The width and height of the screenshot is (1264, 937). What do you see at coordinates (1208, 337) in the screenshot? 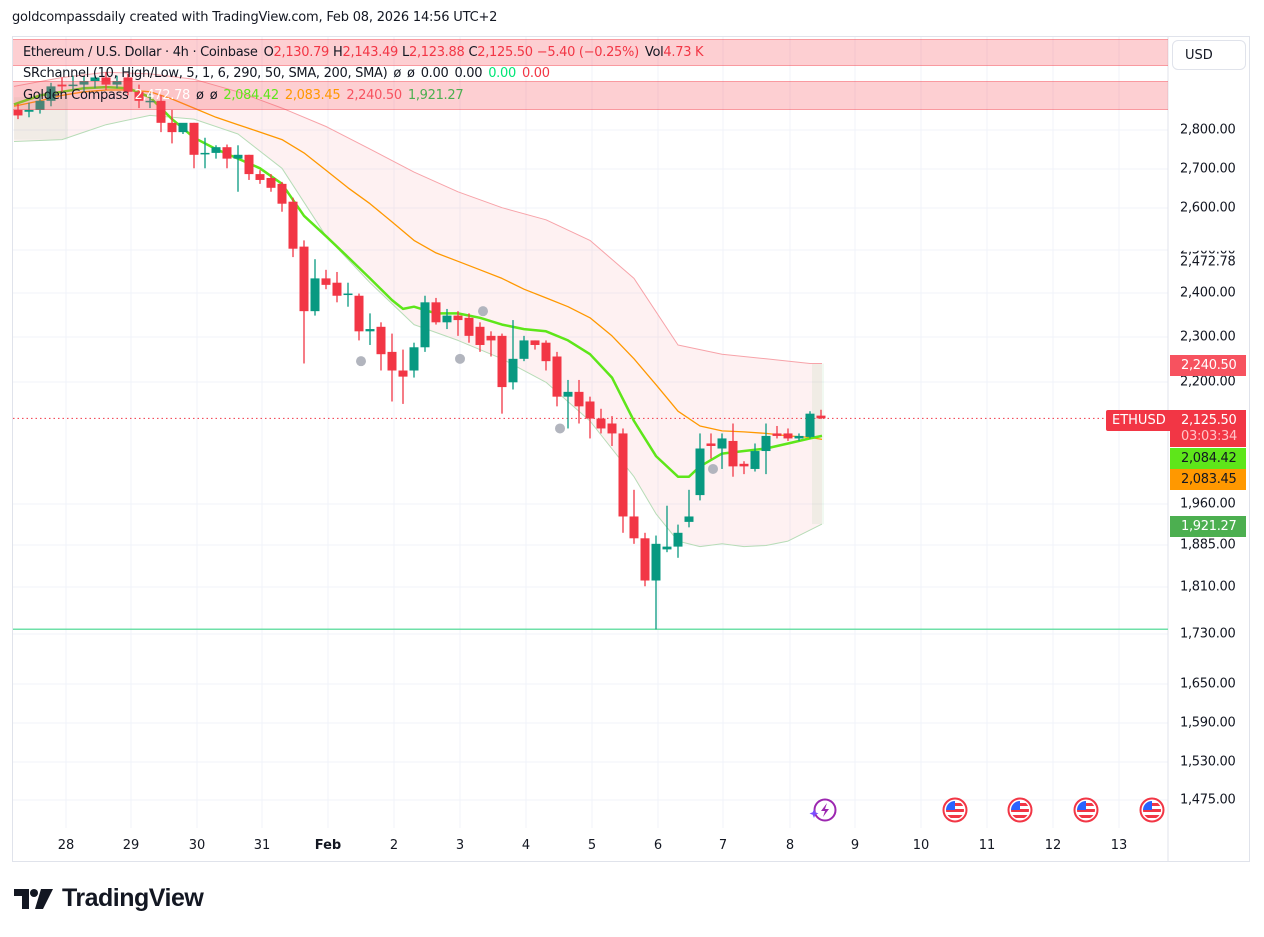
I see `price-label: 2,300.00` at bounding box center [1208, 337].